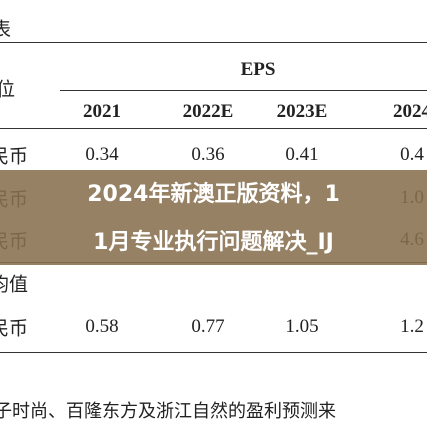 Image resolution: width=427 pixels, height=427 pixels. I want to click on column-header: 2021, so click(102, 111).